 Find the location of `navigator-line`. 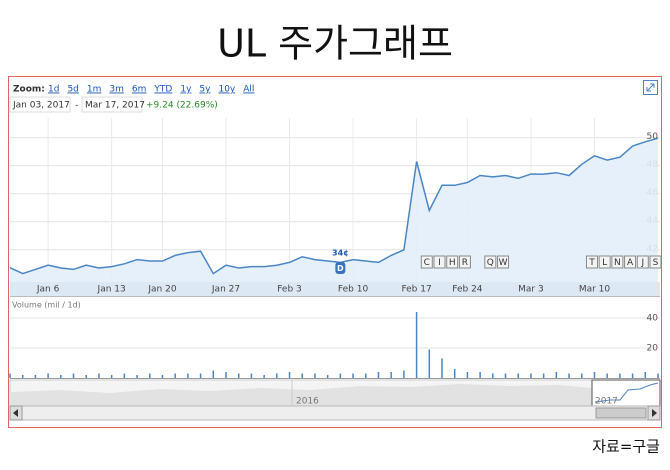

navigator-line is located at coordinates (626, 392).